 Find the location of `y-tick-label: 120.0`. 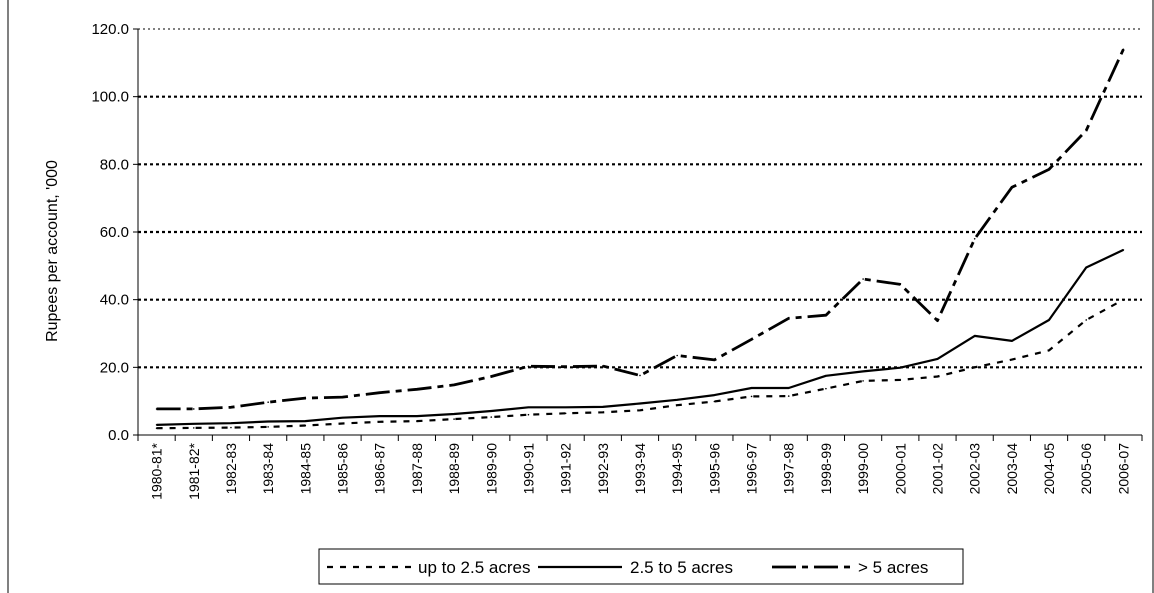

y-tick-label: 120.0 is located at coordinates (110, 29).